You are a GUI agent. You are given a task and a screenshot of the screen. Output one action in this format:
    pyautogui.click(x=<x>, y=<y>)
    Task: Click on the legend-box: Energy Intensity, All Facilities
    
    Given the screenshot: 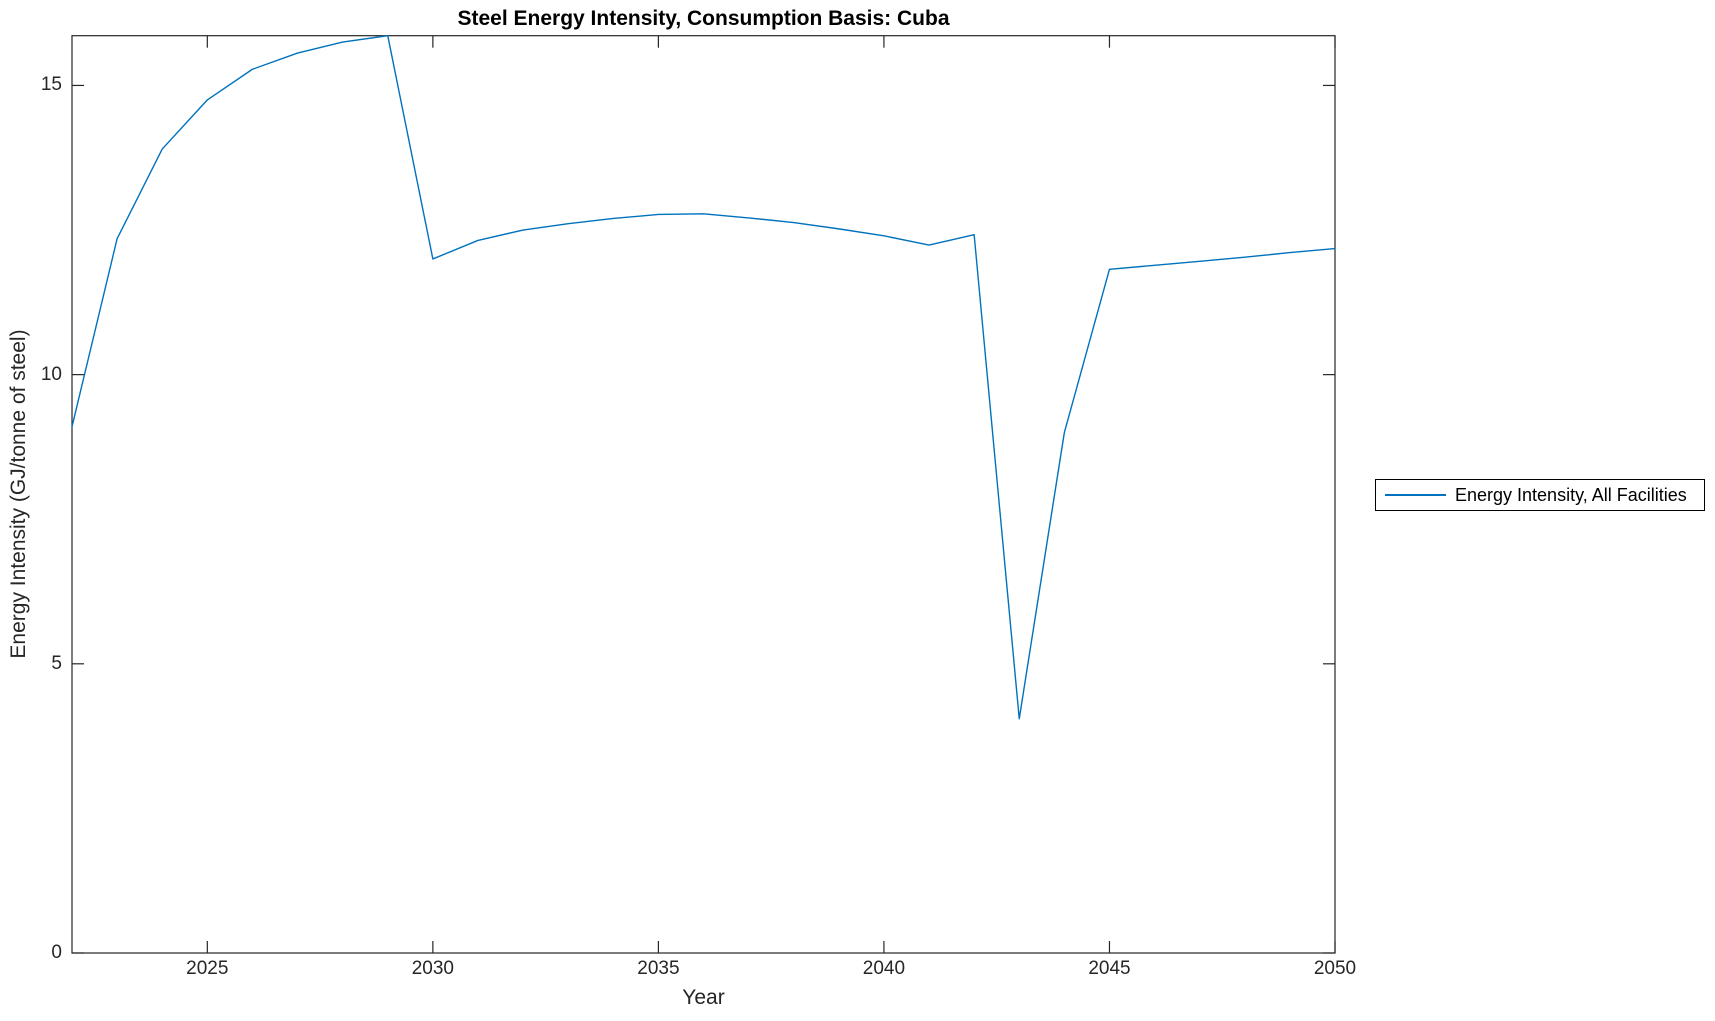 What is the action you would take?
    pyautogui.click(x=1540, y=495)
    